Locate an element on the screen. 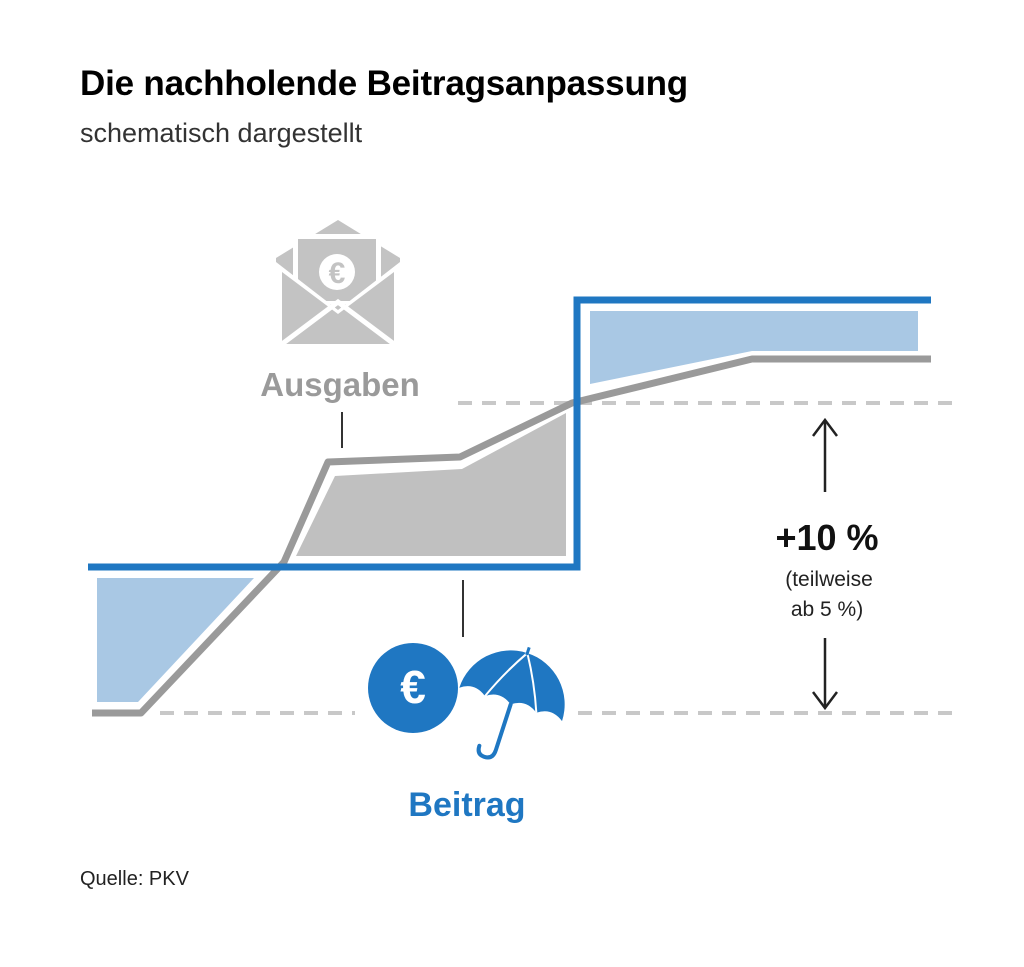  surplus-area-right is located at coordinates (754, 347).